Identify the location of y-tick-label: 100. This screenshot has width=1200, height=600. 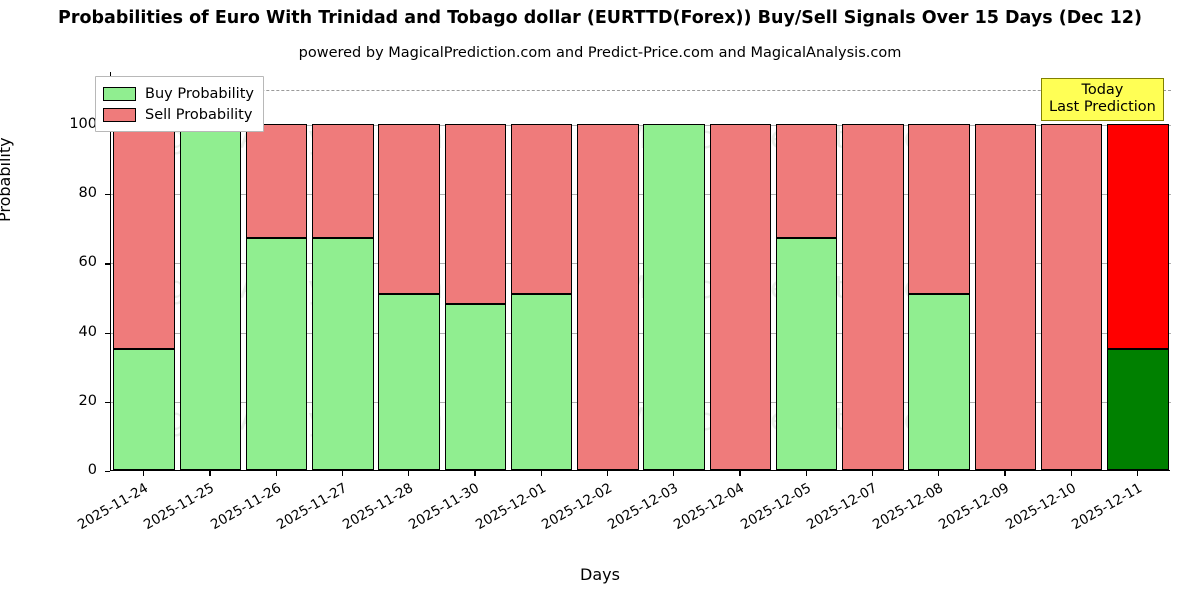
(83, 124).